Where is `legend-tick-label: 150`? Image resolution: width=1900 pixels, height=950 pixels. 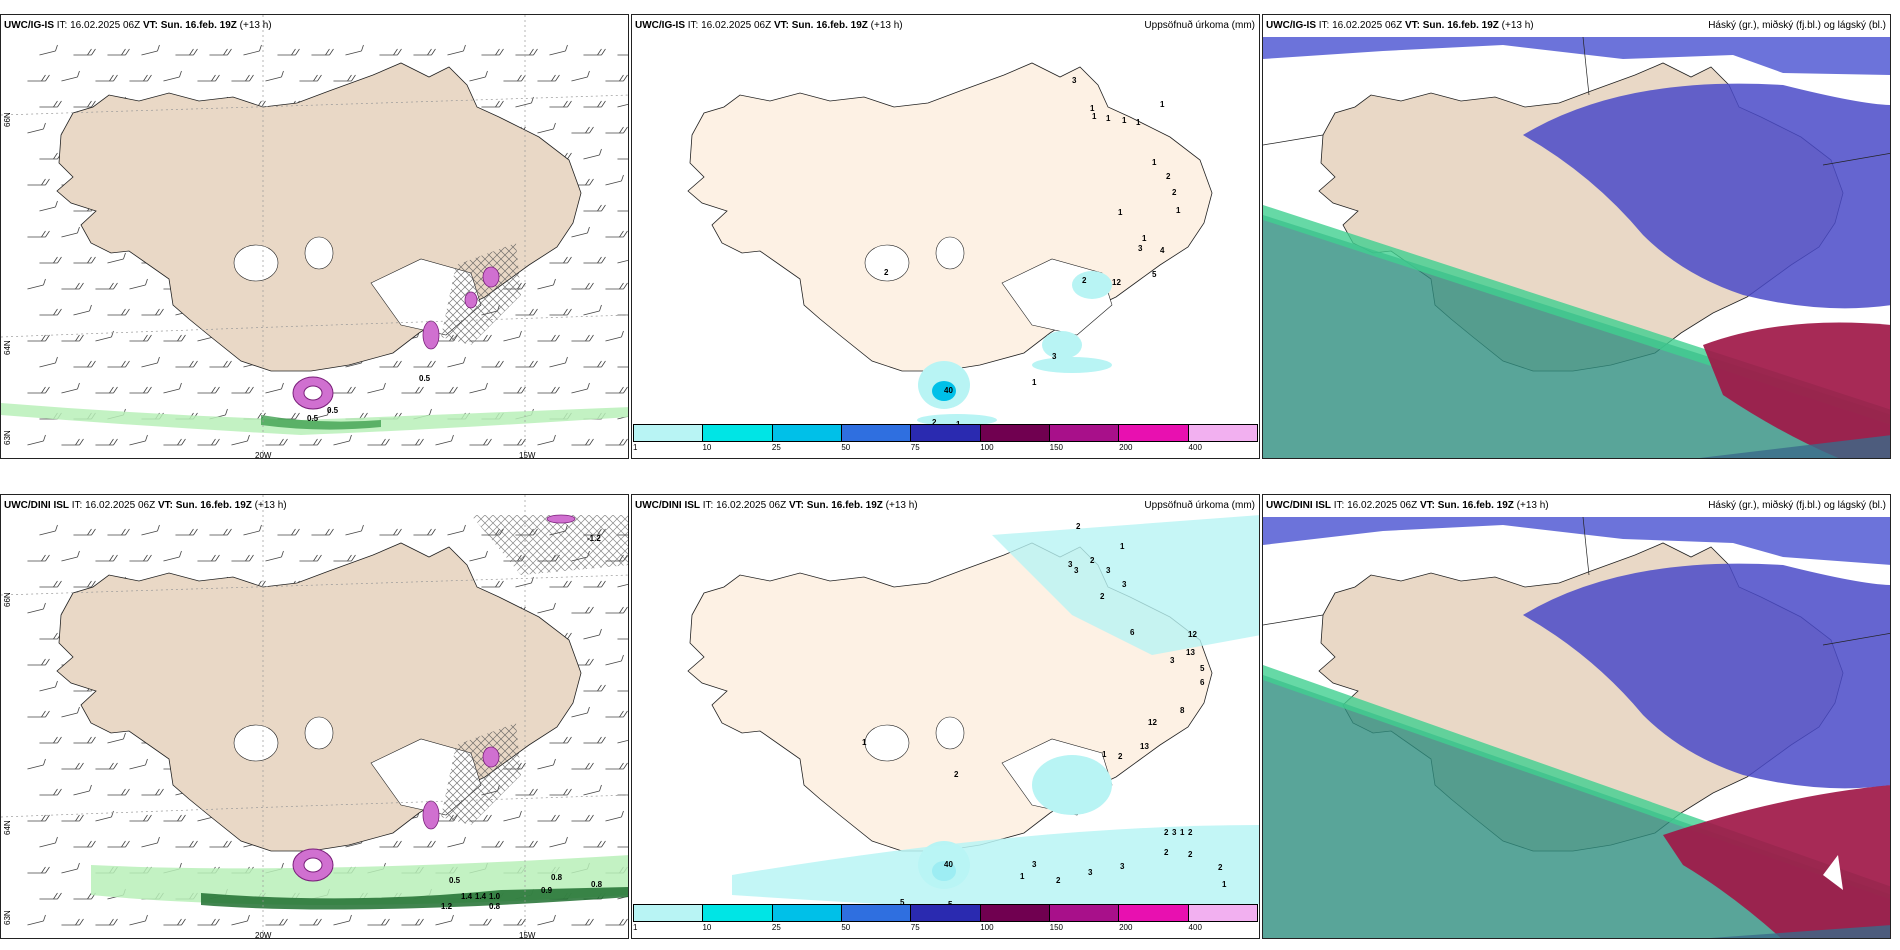 legend-tick-label: 150 is located at coordinates (1056, 927).